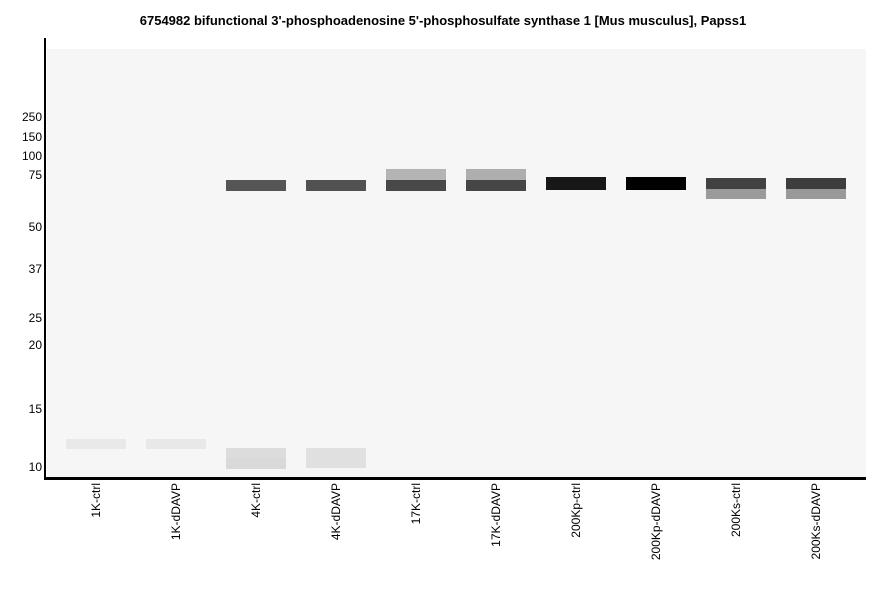 The width and height of the screenshot is (886, 595). Describe the element at coordinates (656, 183) in the screenshot. I see `band-200Kp-dDAVP-71kda` at that location.